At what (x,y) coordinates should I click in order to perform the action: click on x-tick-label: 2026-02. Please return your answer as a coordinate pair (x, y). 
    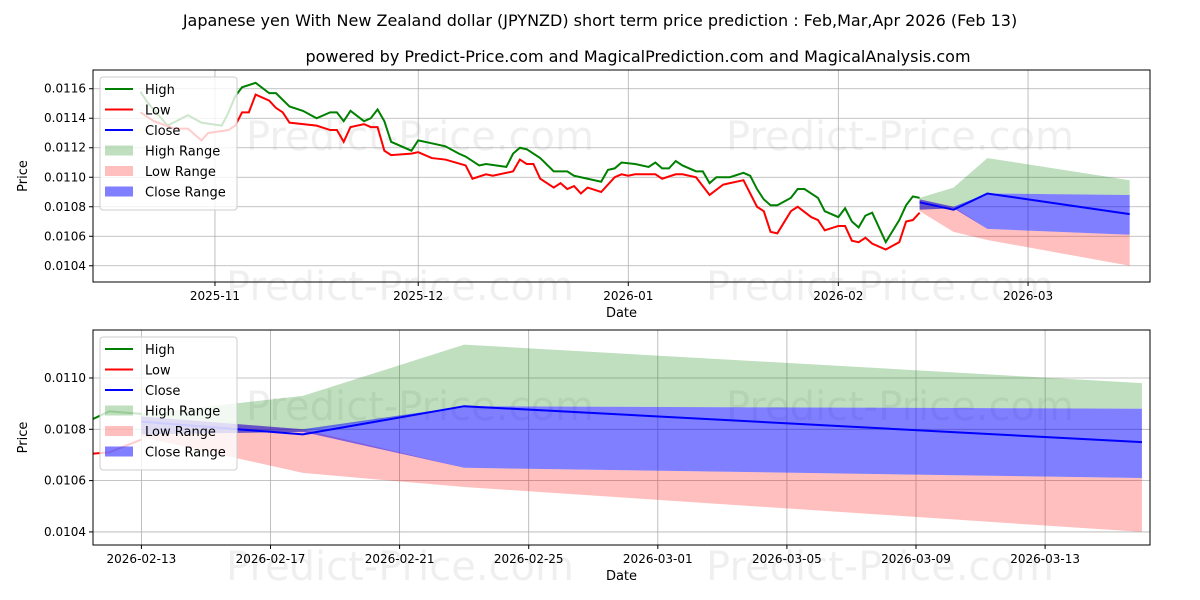
    Looking at the image, I should click on (838, 296).